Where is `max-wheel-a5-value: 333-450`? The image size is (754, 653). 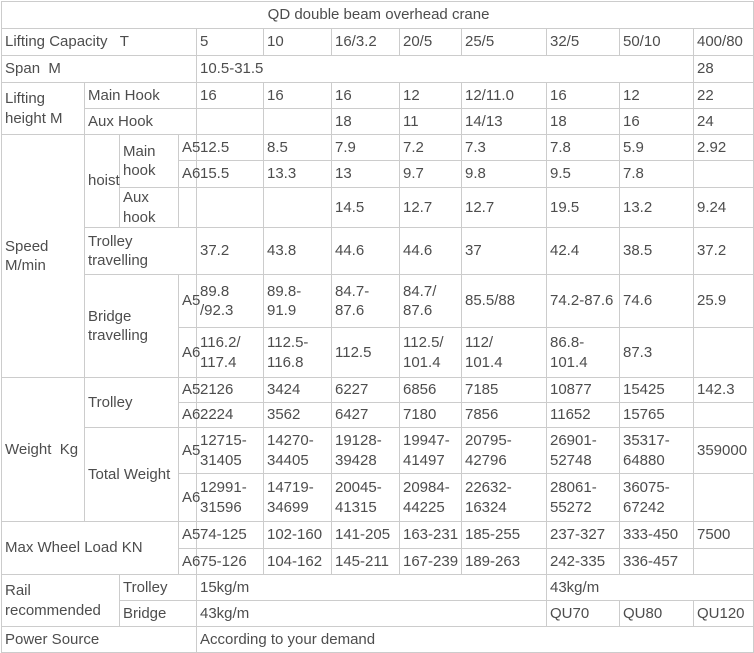 max-wheel-a5-value: 333-450 is located at coordinates (656, 535).